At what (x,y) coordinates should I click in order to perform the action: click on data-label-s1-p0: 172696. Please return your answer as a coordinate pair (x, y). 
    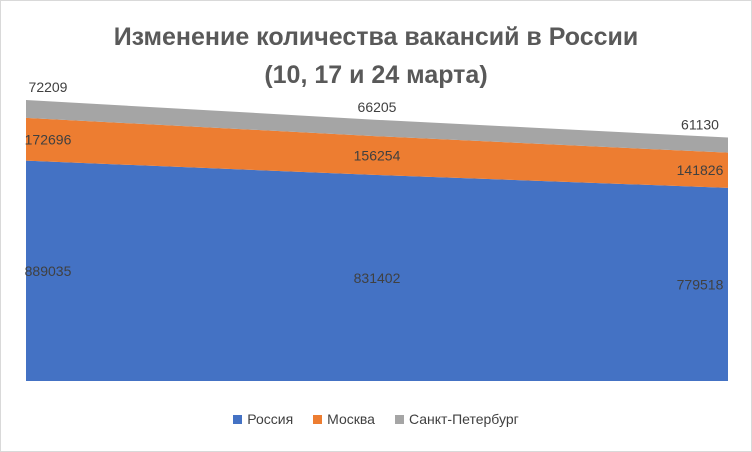
    Looking at the image, I should click on (48, 139).